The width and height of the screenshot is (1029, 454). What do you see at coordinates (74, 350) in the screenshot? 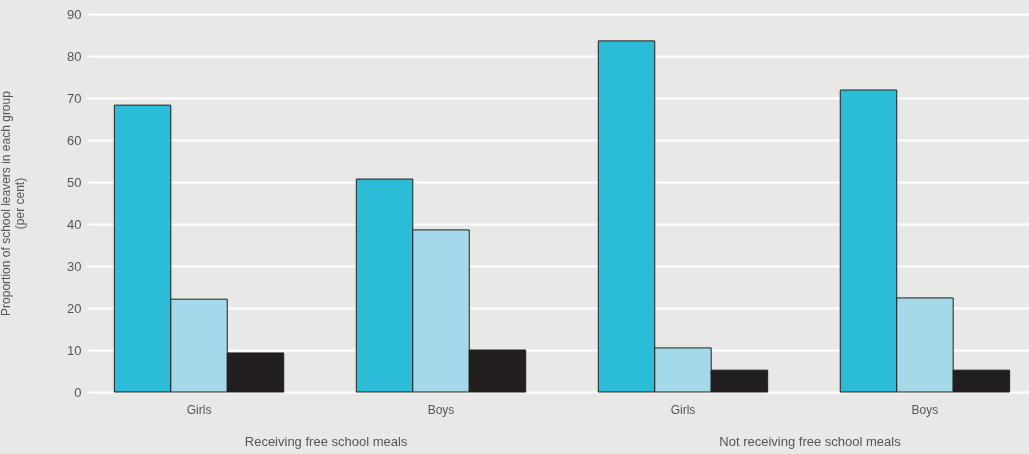
I see `y-tick-label: 10` at bounding box center [74, 350].